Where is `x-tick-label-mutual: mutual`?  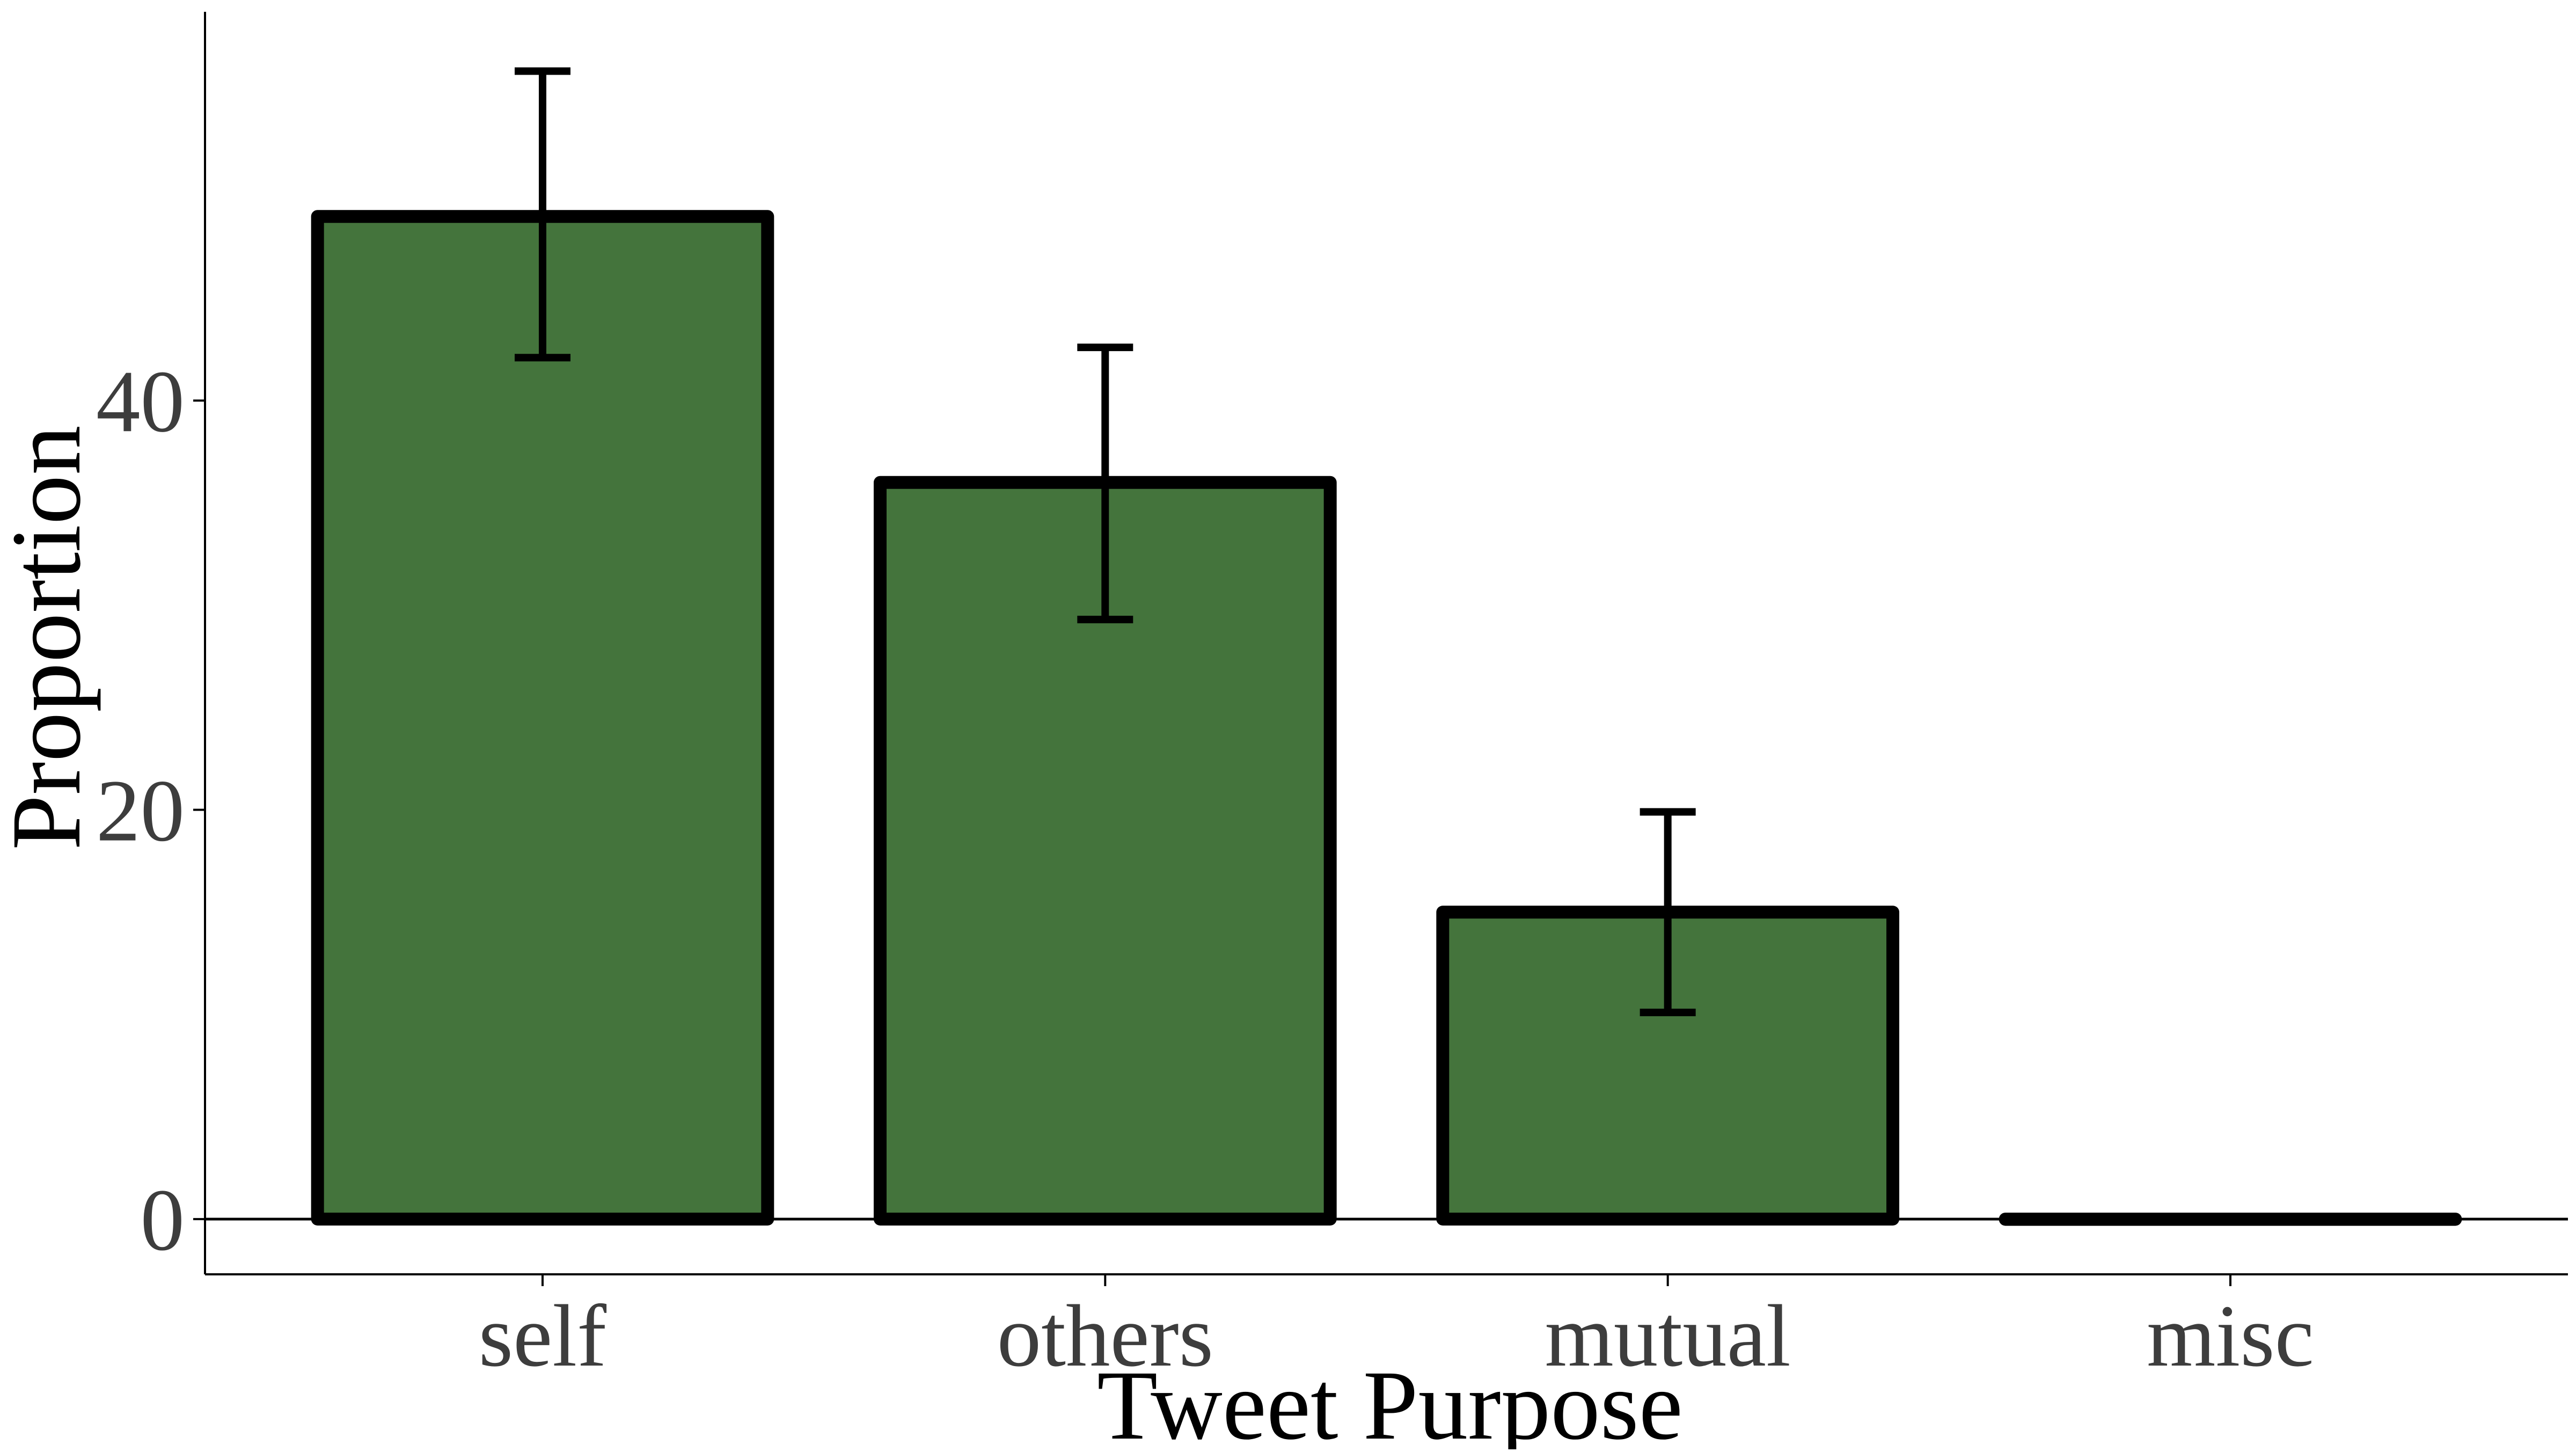 x-tick-label-mutual: mutual is located at coordinates (1668, 1336).